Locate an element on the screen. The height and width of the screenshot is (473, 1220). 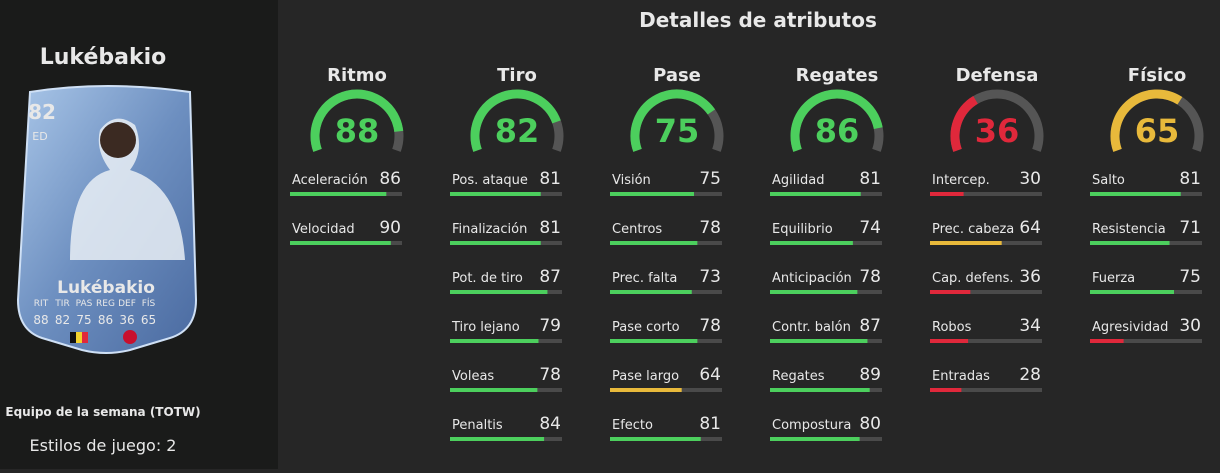
group-name: Ritmo is located at coordinates (357, 75).